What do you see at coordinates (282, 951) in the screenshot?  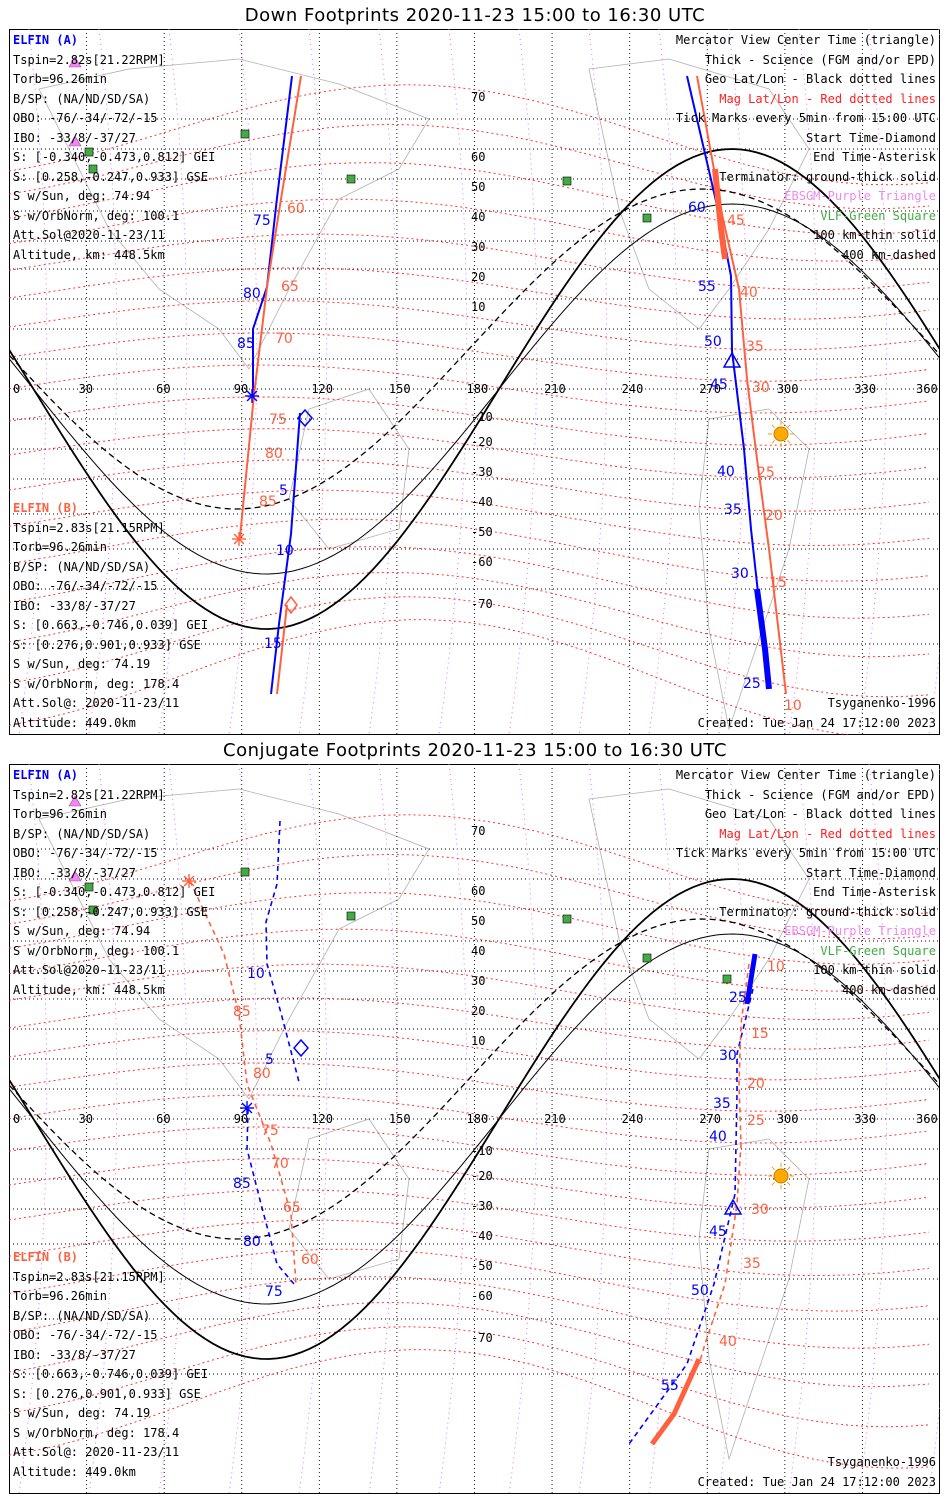 I see `track-a-west` at bounding box center [282, 951].